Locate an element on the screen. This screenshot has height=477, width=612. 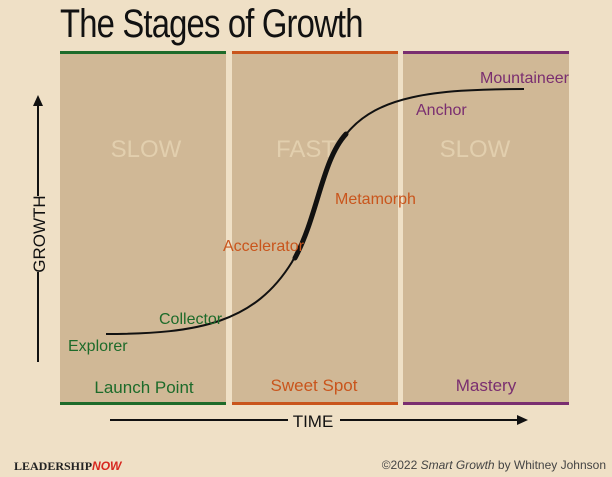
stage-label-metamorph: Metamorph is located at coordinates (375, 199).